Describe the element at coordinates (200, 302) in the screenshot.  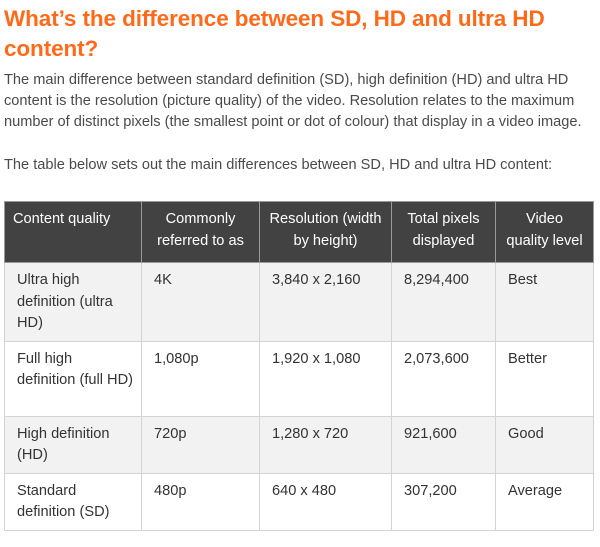
I see `cell-commonly-referred: 4K` at that location.